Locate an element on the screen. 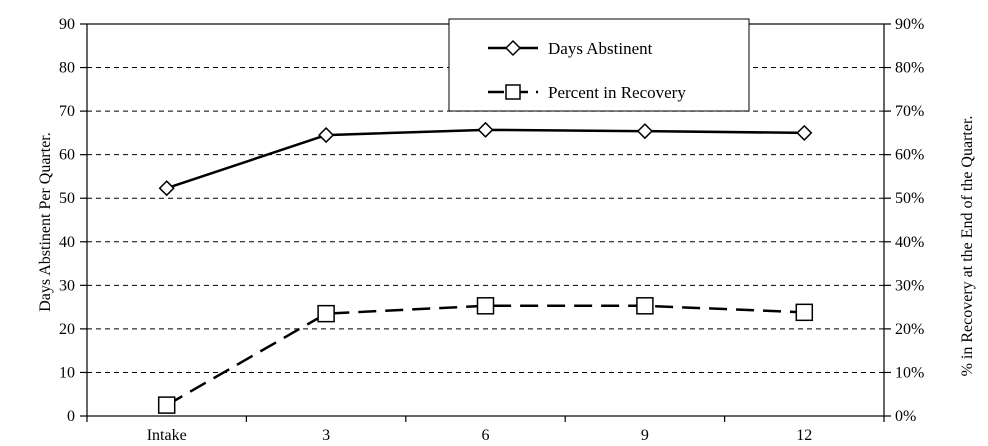  right-axis-tick-label: 90% is located at coordinates (909, 24).